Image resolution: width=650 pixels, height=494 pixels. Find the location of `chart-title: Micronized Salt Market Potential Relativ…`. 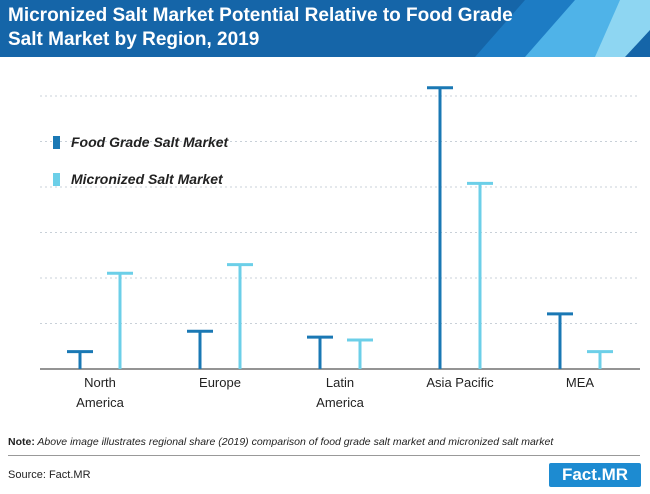

chart-title: Micronized Salt Market Potential Relativ… is located at coordinates (260, 27).